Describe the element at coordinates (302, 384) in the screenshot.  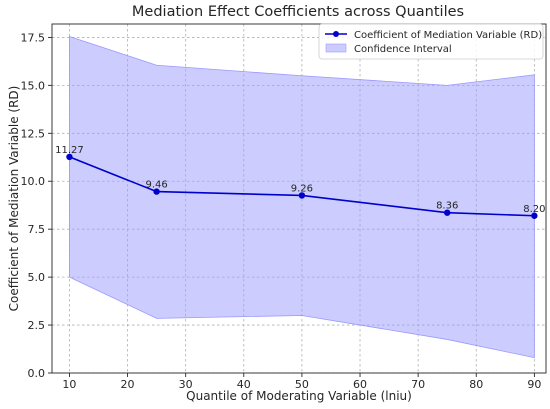
I see `x-tick-label: 50` at that location.